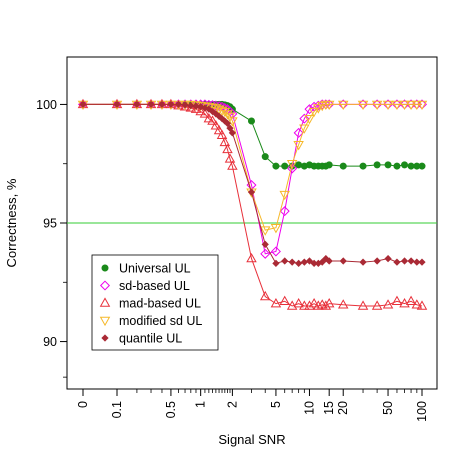 This screenshot has height=471, width=471. Describe the element at coordinates (171, 409) in the screenshot. I see `x-tick-label: 0.5` at that location.